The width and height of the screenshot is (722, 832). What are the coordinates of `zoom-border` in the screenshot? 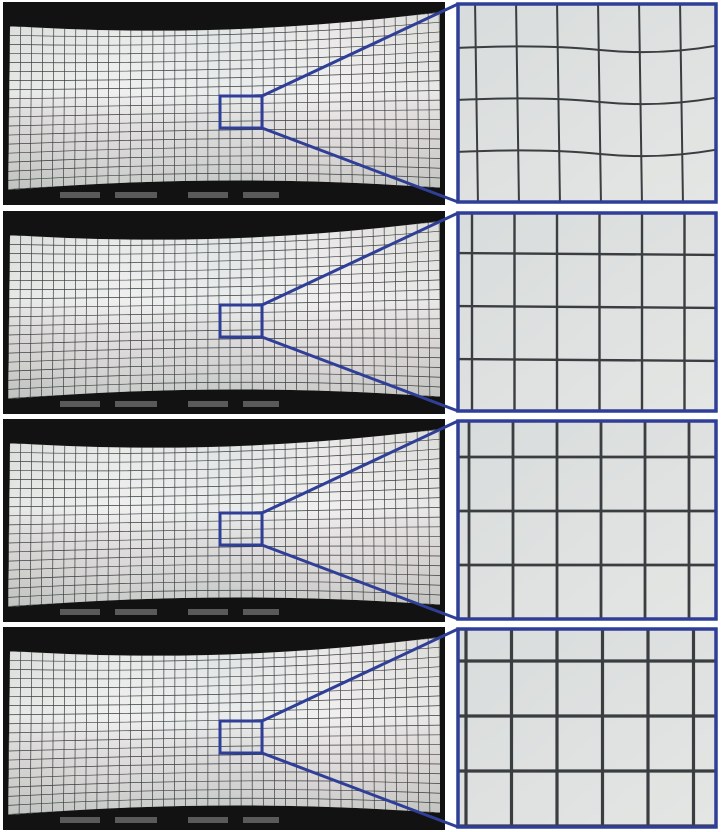 It's located at (587, 312).